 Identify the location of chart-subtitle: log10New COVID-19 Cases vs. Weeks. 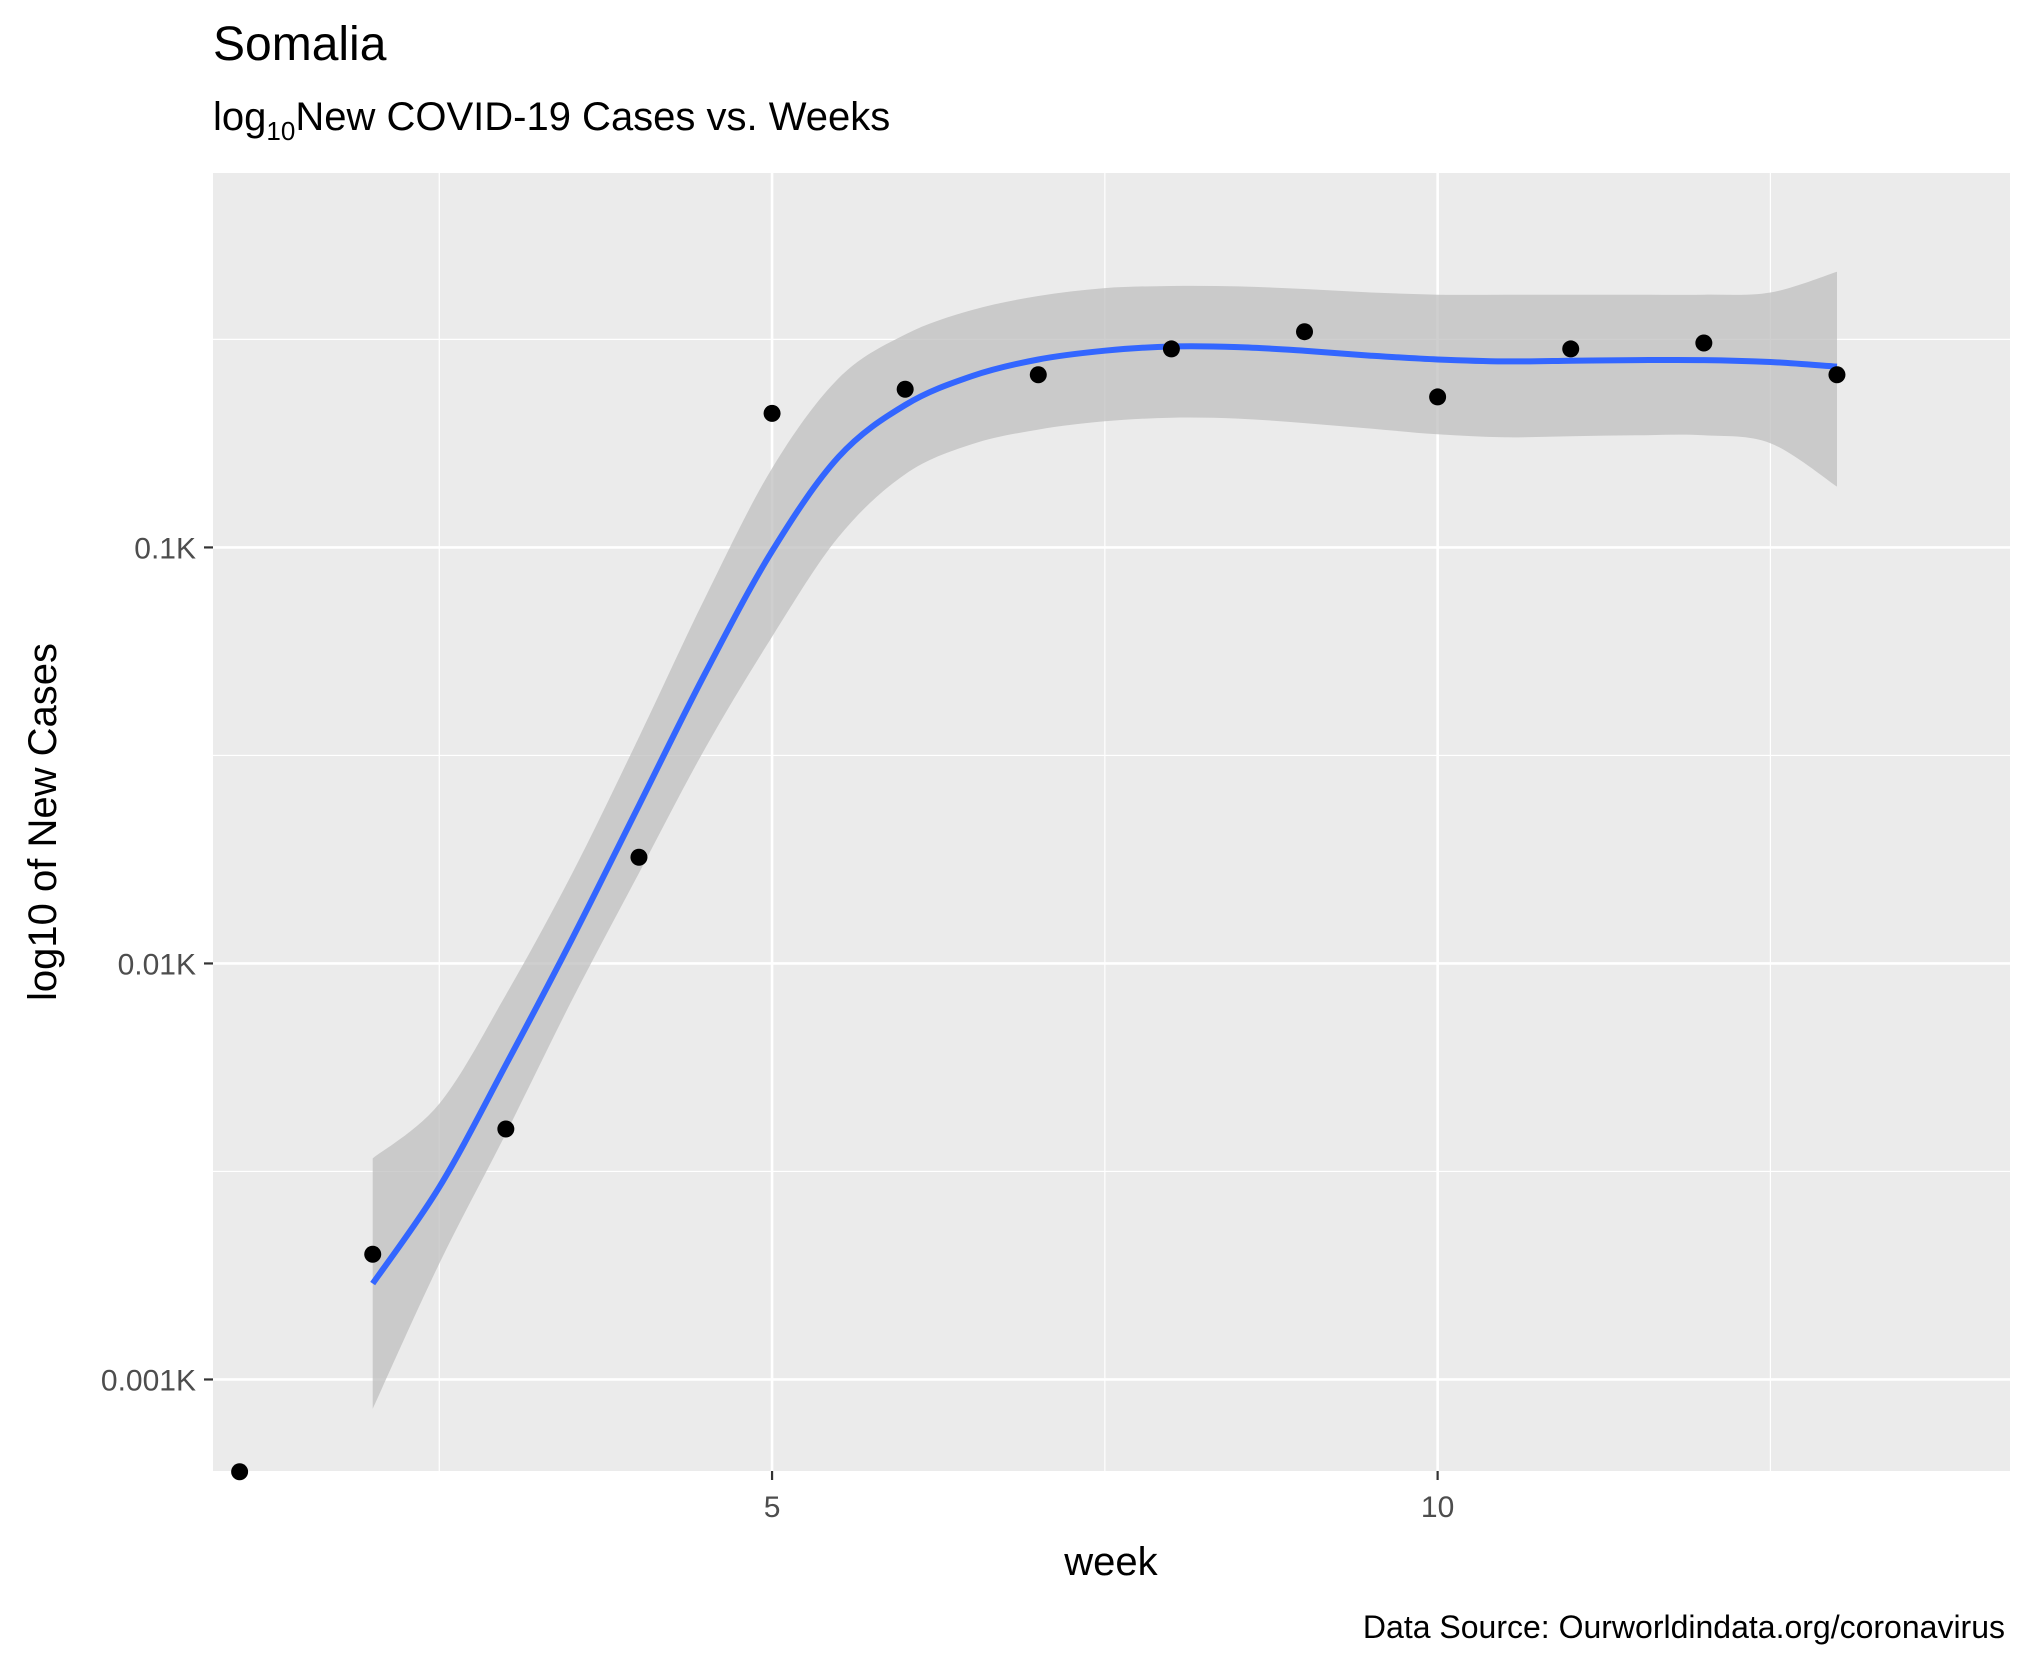
(551, 120).